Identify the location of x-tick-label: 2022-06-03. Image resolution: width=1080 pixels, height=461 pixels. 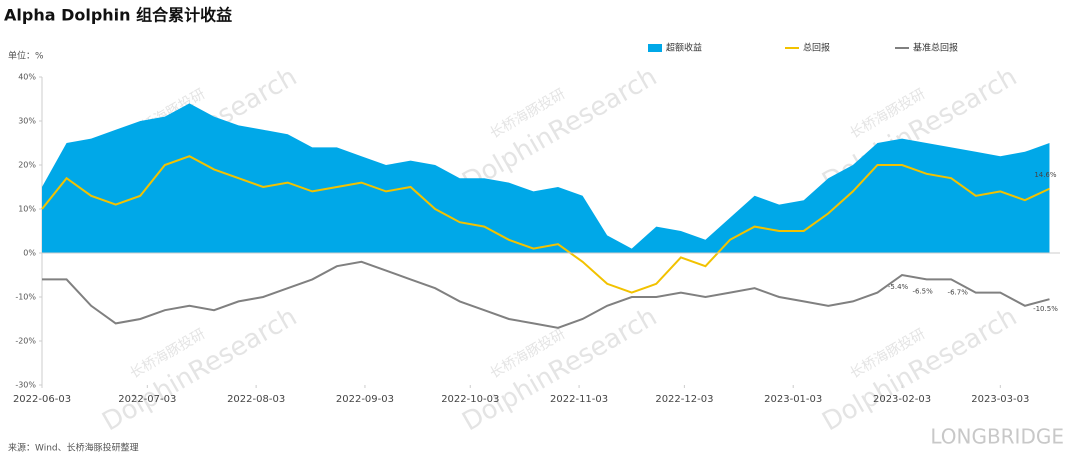
(42, 399).